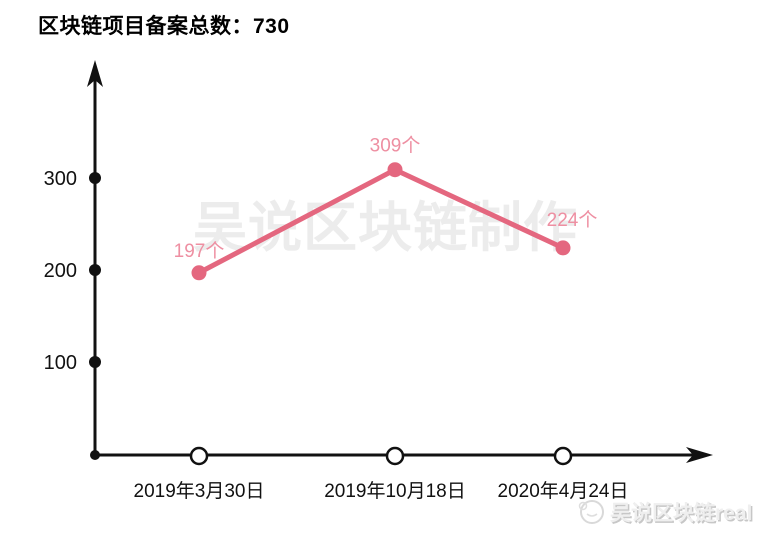  Describe the element at coordinates (395, 491) in the screenshot. I see `x-axis-date-label: 2019年10月18日` at that location.